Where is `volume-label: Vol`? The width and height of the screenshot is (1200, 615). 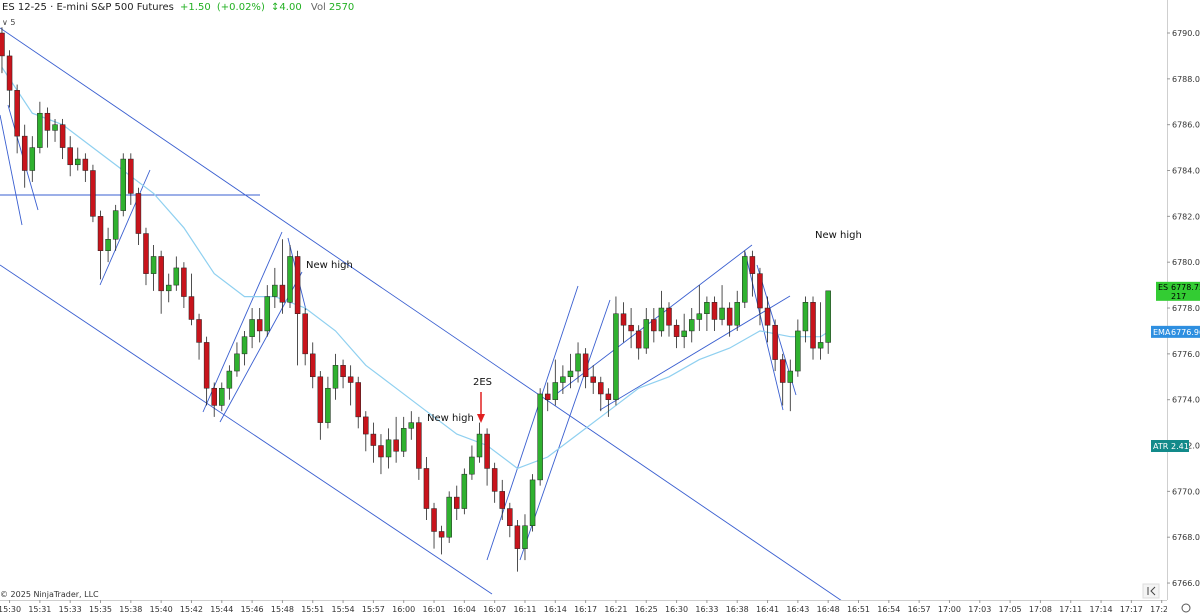 volume-label: Vol is located at coordinates (318, 7).